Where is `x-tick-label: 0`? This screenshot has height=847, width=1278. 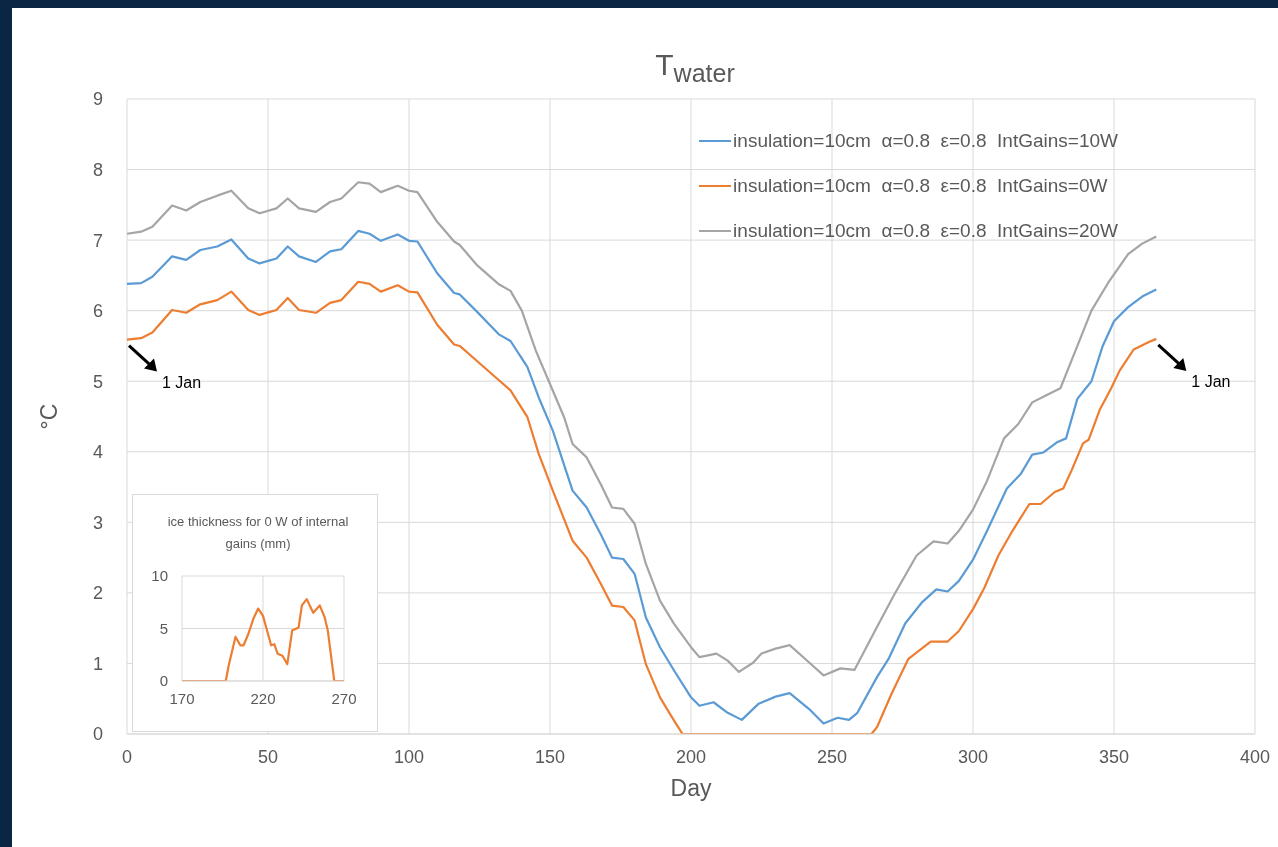 x-tick-label: 0 is located at coordinates (127, 756).